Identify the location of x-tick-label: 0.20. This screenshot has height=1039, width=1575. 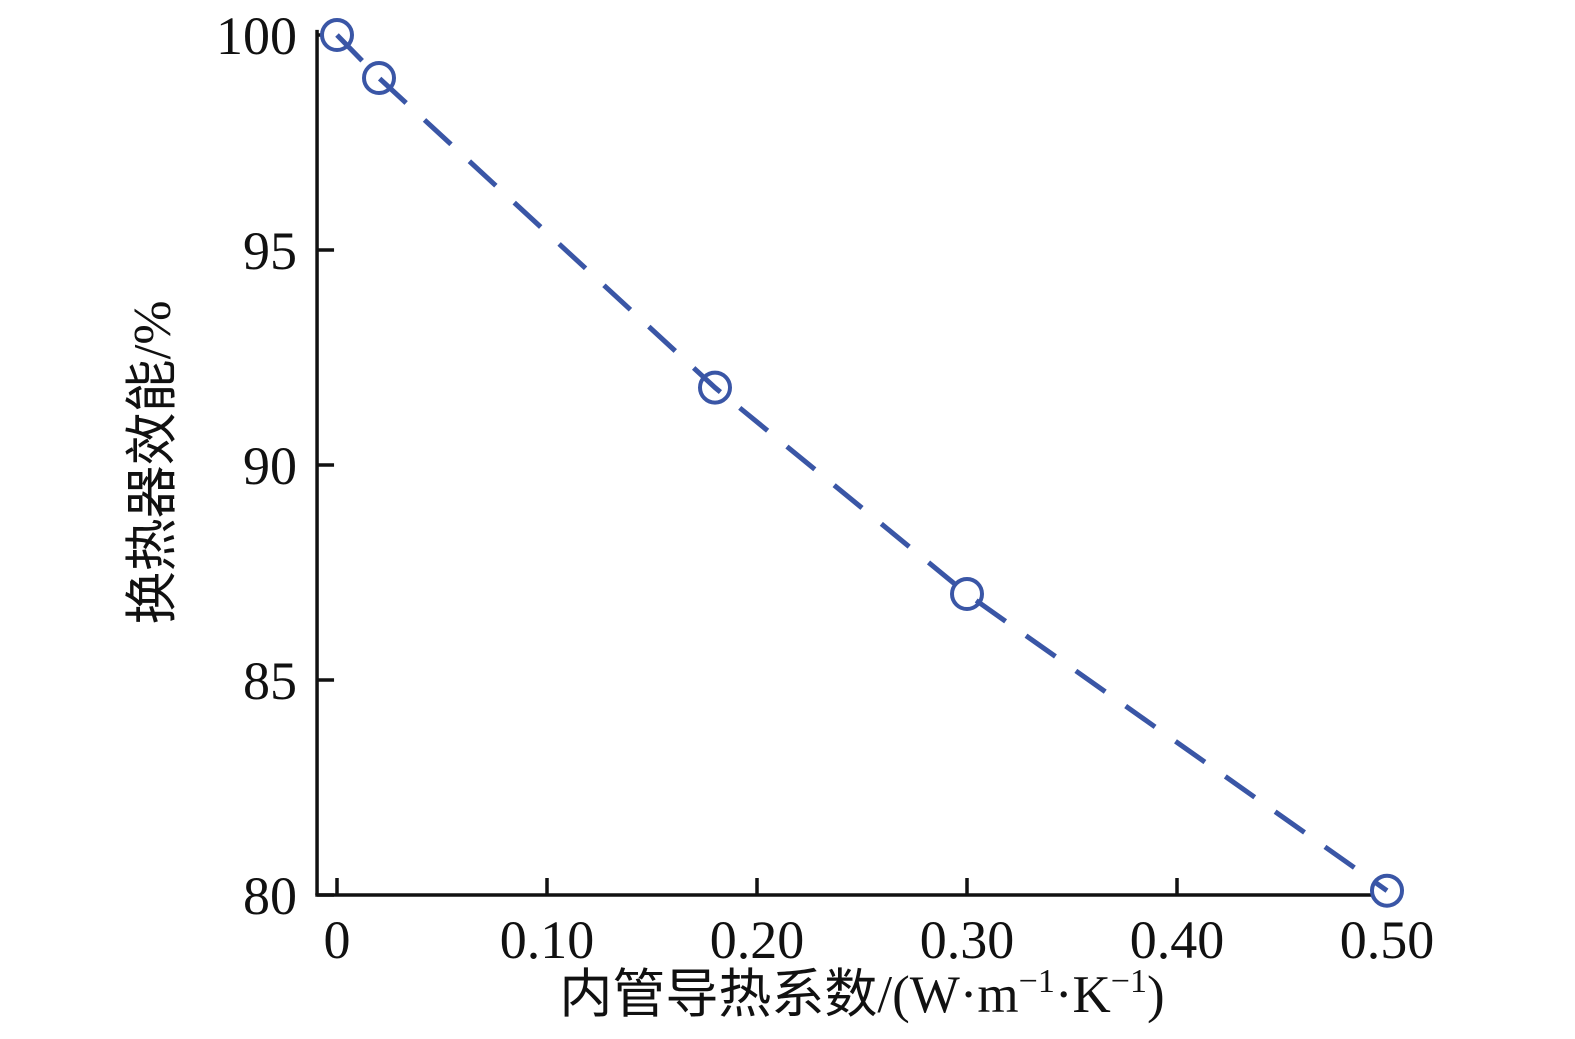
(757, 940).